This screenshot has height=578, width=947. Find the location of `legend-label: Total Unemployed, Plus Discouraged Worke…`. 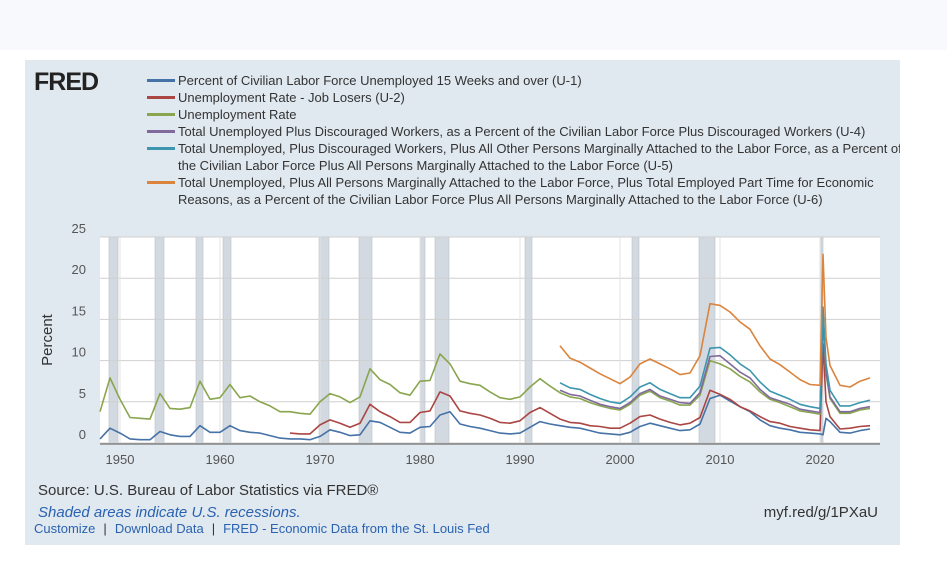

legend-label: Total Unemployed, Plus Discouraged Worke… is located at coordinates (539, 157).